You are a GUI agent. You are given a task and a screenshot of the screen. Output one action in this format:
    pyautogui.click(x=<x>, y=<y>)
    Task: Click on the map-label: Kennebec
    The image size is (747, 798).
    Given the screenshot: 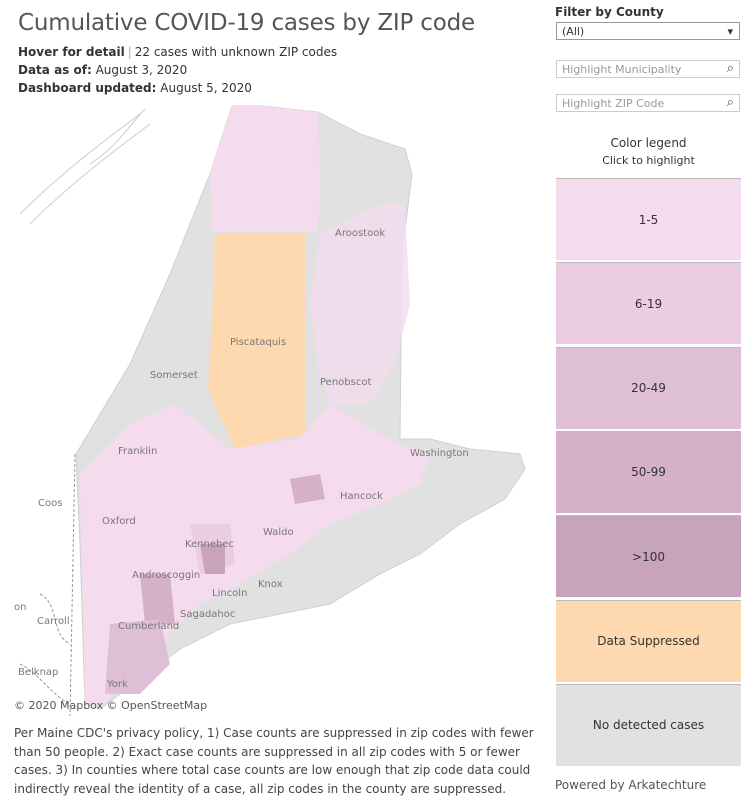 What is the action you would take?
    pyautogui.click(x=209, y=544)
    